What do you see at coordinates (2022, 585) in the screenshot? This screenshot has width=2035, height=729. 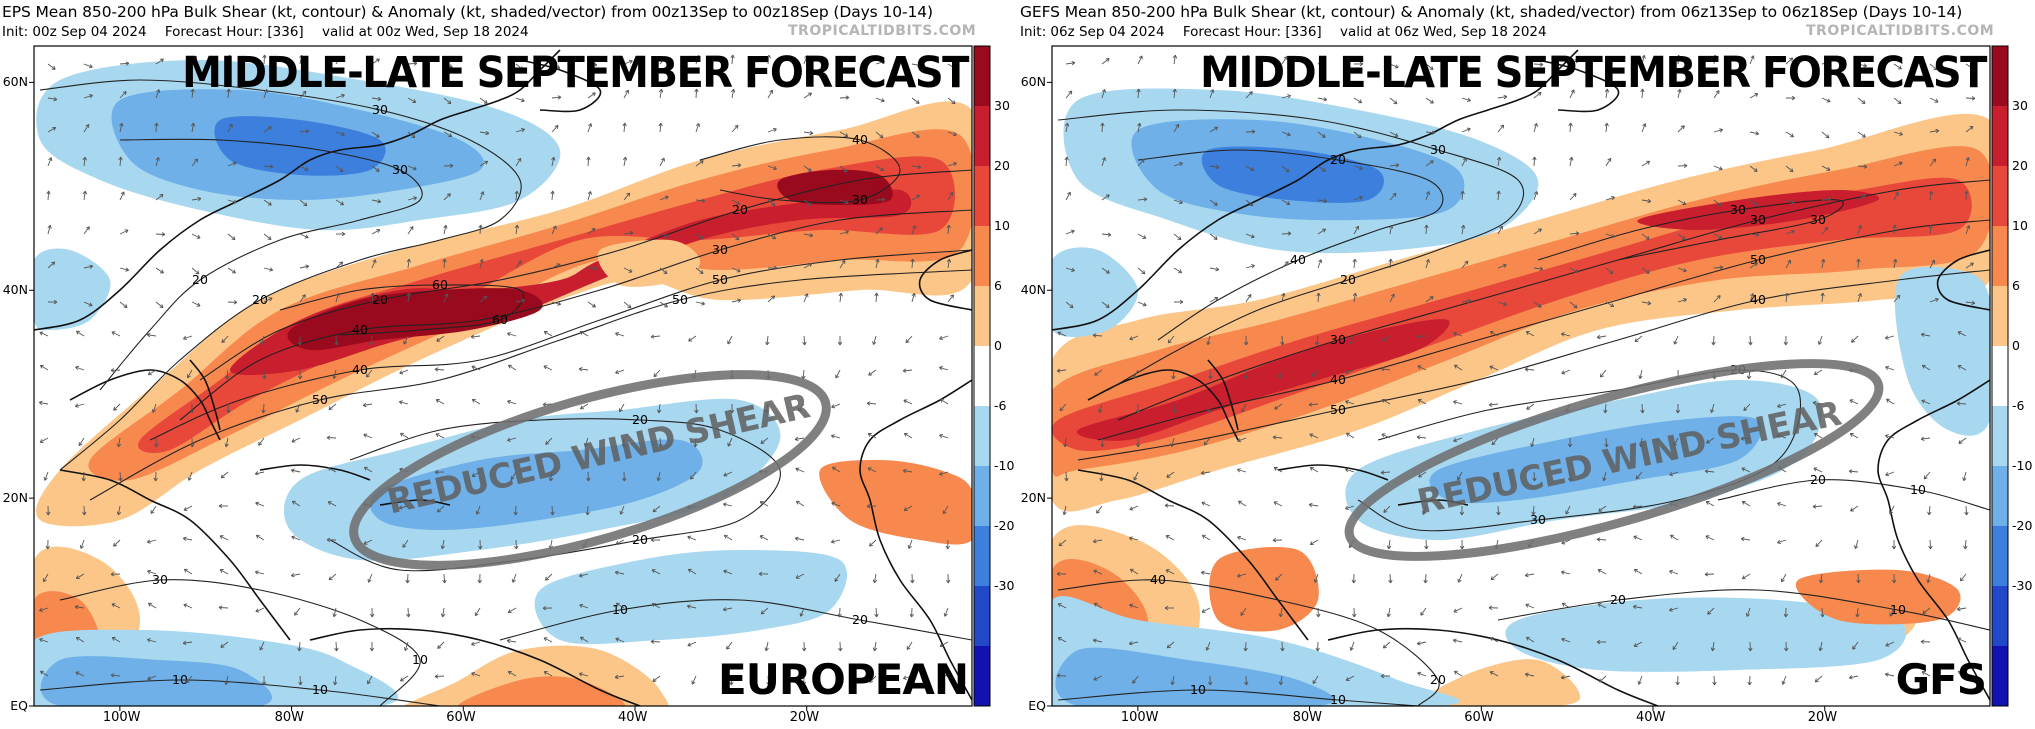 I see `colorbar-tick-label: -30` at bounding box center [2022, 585].